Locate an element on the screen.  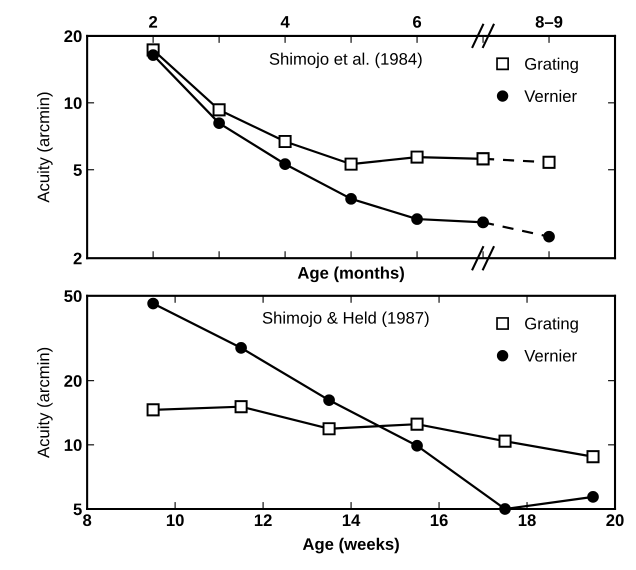
x-tick-label: 8–9 is located at coordinates (549, 22).